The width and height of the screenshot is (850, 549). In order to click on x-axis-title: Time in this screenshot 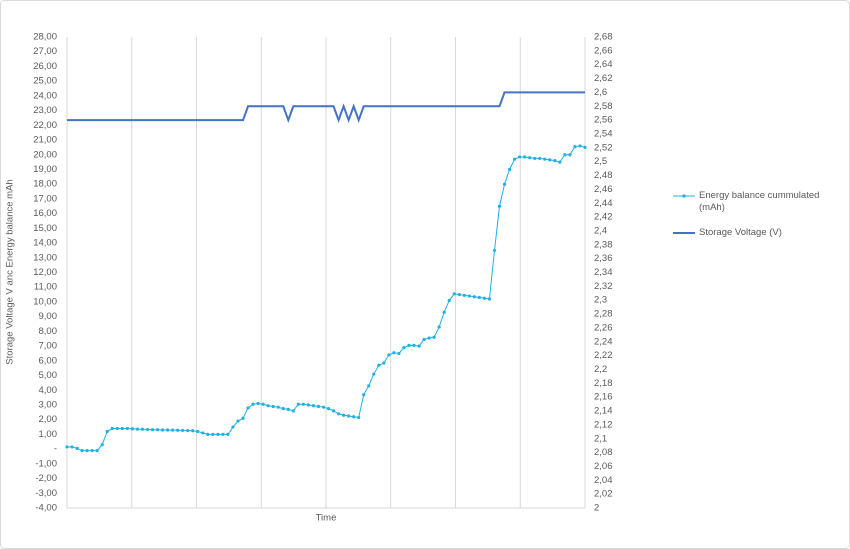, I will do `click(326, 518)`.